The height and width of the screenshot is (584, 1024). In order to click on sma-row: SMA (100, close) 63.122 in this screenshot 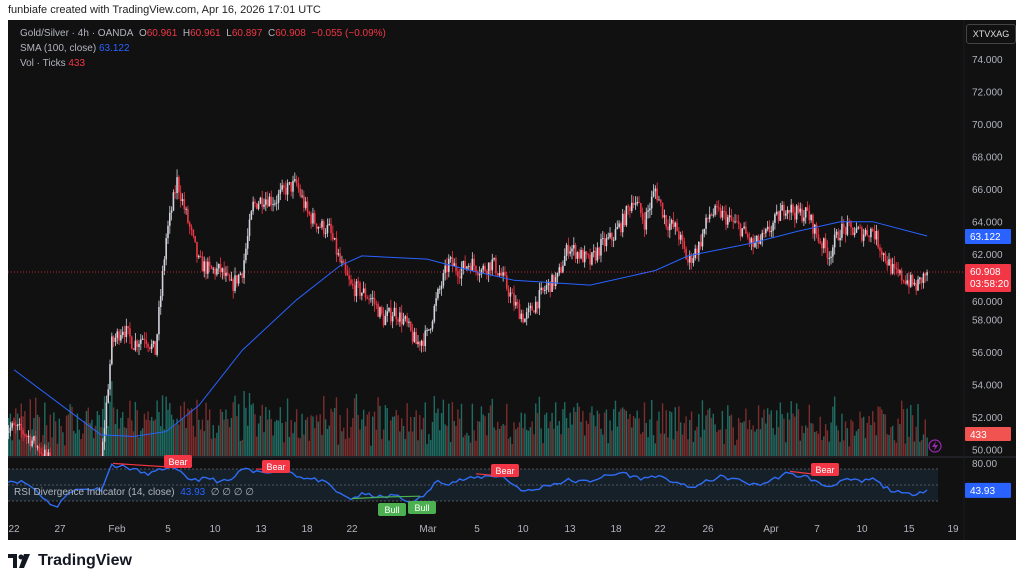, I will do `click(203, 48)`.